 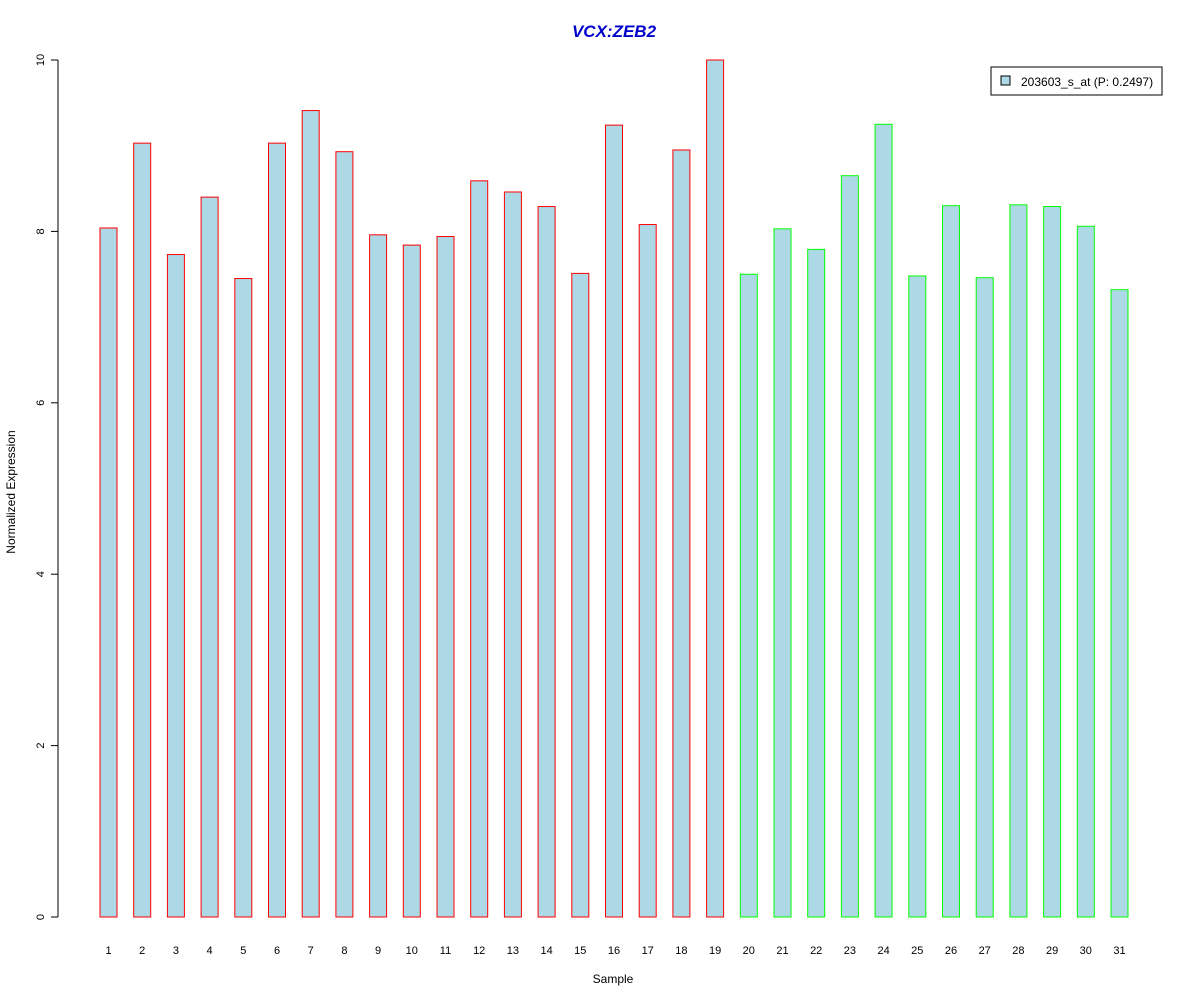 I want to click on x-tick-label: 25, so click(x=917, y=951).